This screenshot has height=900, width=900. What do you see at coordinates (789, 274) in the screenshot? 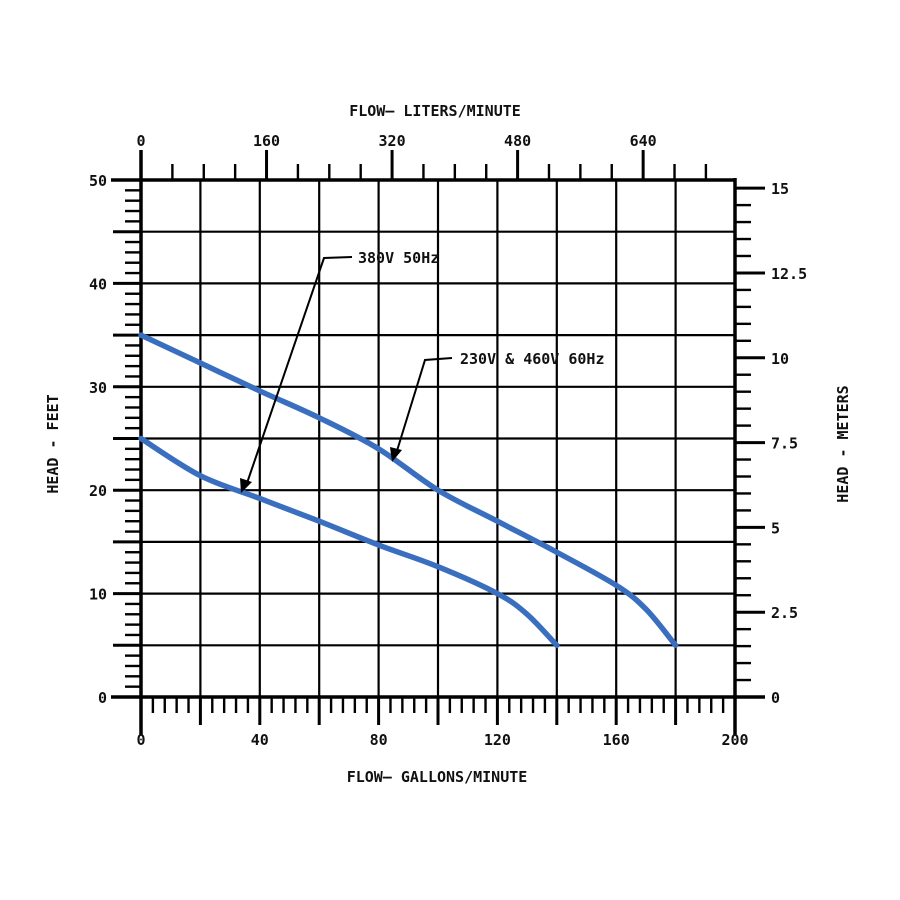
I see `right-tick-label: 12.5` at bounding box center [789, 274].